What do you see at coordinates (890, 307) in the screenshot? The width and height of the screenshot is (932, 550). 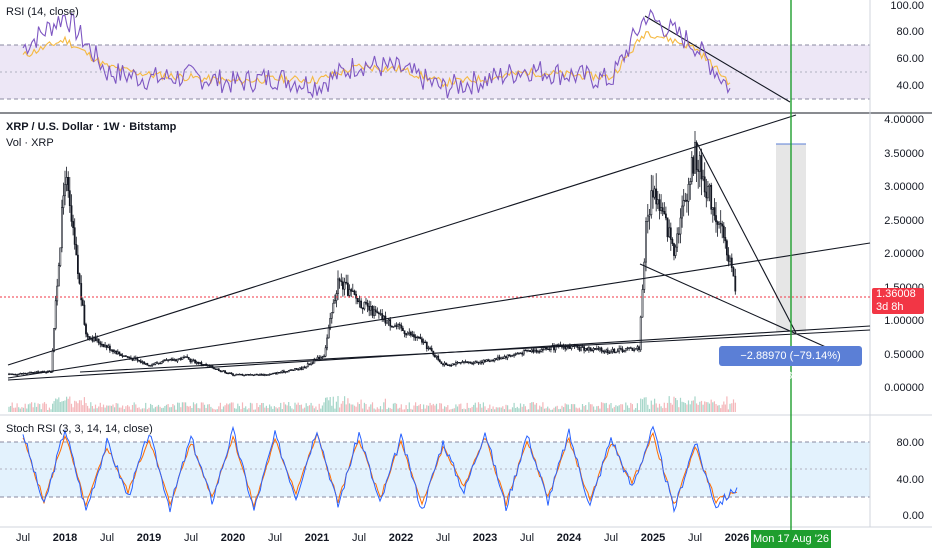 I see `price-tag-countdown: 3d 8h` at bounding box center [890, 307].